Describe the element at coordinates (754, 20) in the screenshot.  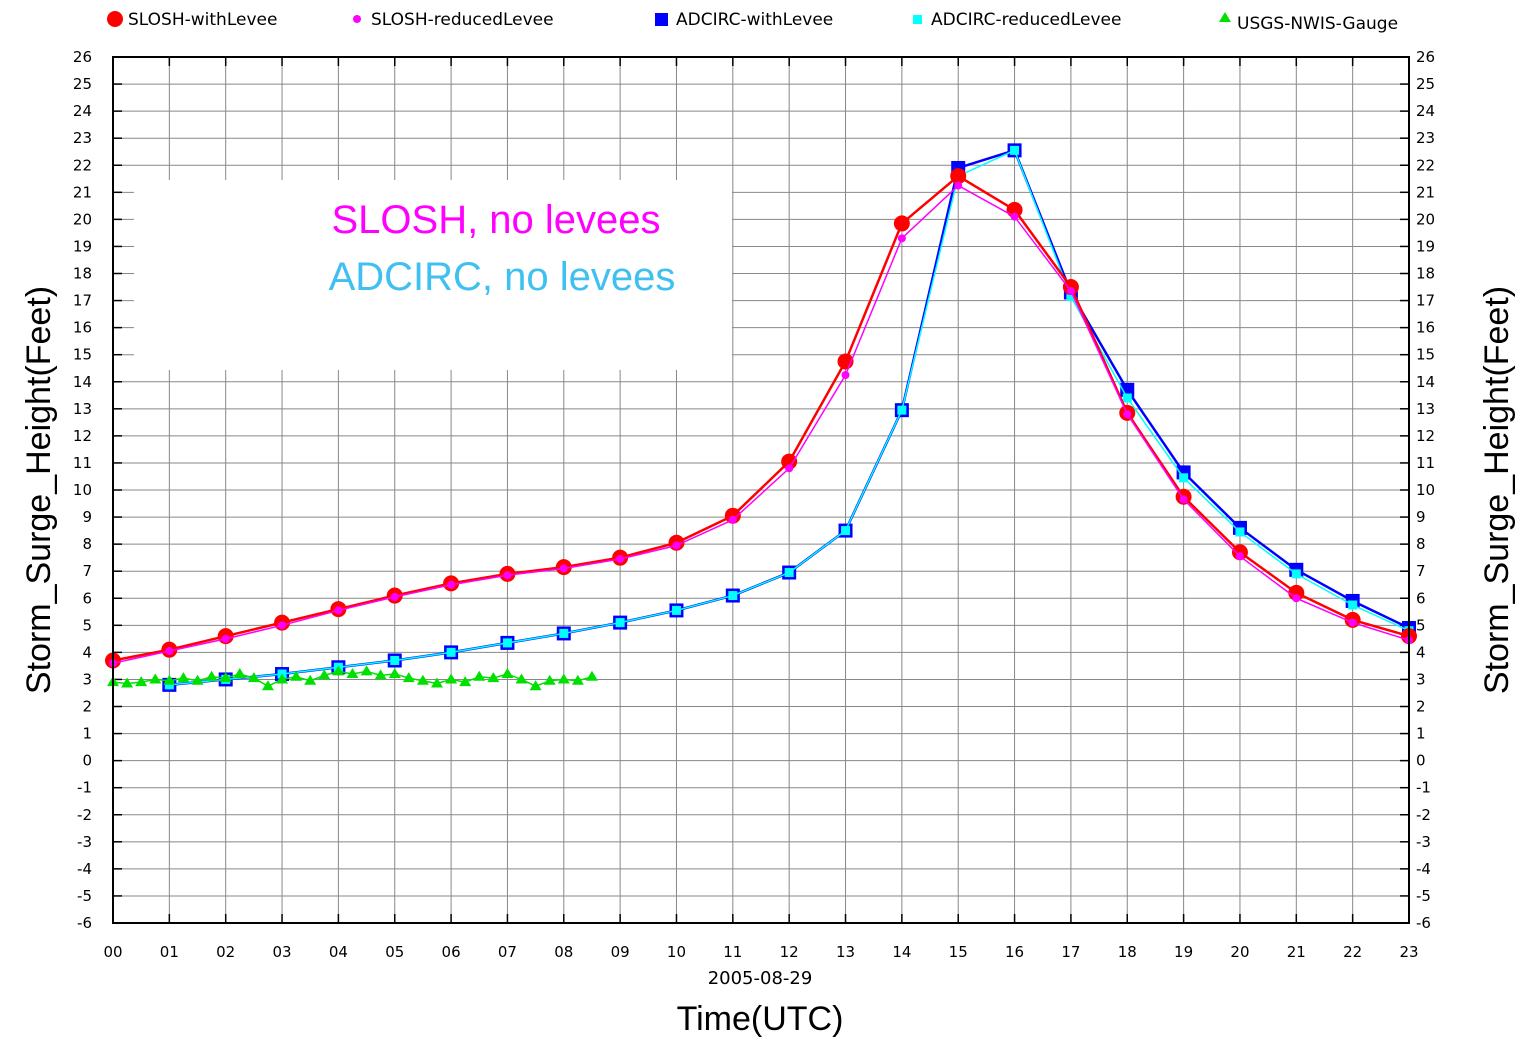
I see `legend-label-adcirc-withlevee: ADCIRC-withLevee` at that location.